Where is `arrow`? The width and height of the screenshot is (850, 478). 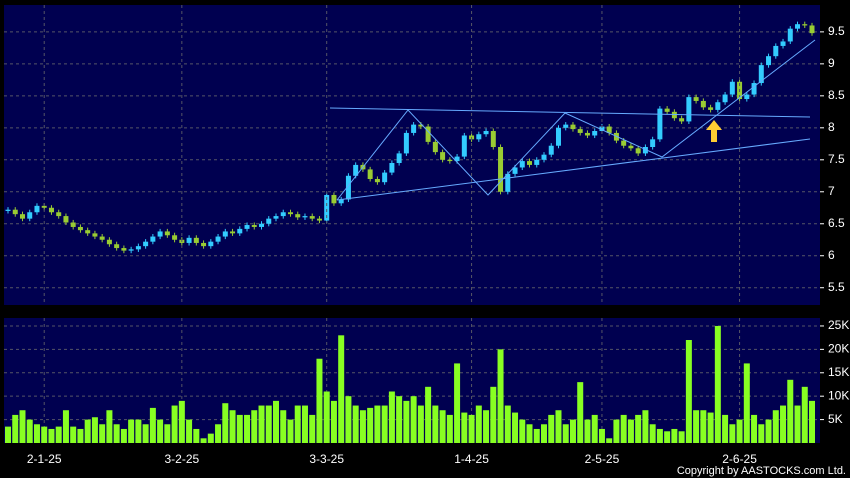 arrow is located at coordinates (714, 131).